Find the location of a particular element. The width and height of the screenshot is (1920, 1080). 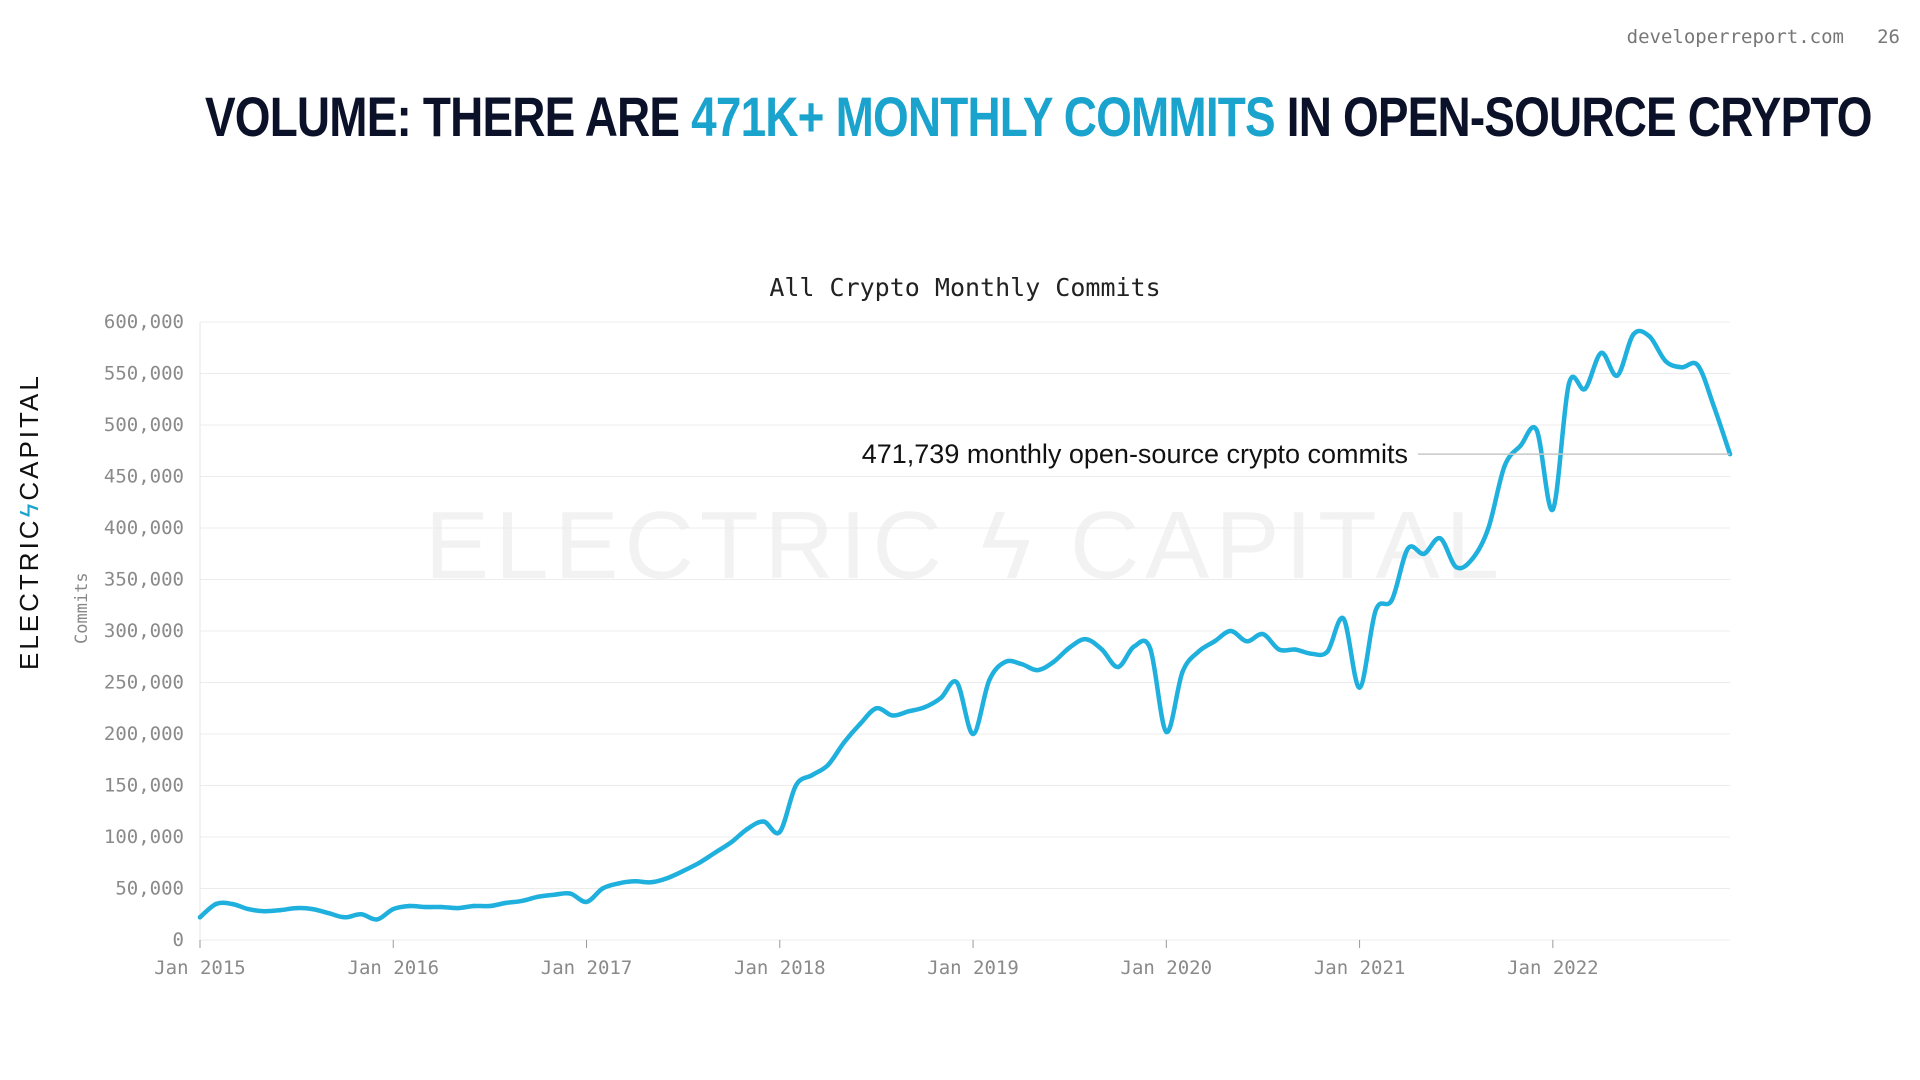

y-tick-label: 0 is located at coordinates (178, 940).